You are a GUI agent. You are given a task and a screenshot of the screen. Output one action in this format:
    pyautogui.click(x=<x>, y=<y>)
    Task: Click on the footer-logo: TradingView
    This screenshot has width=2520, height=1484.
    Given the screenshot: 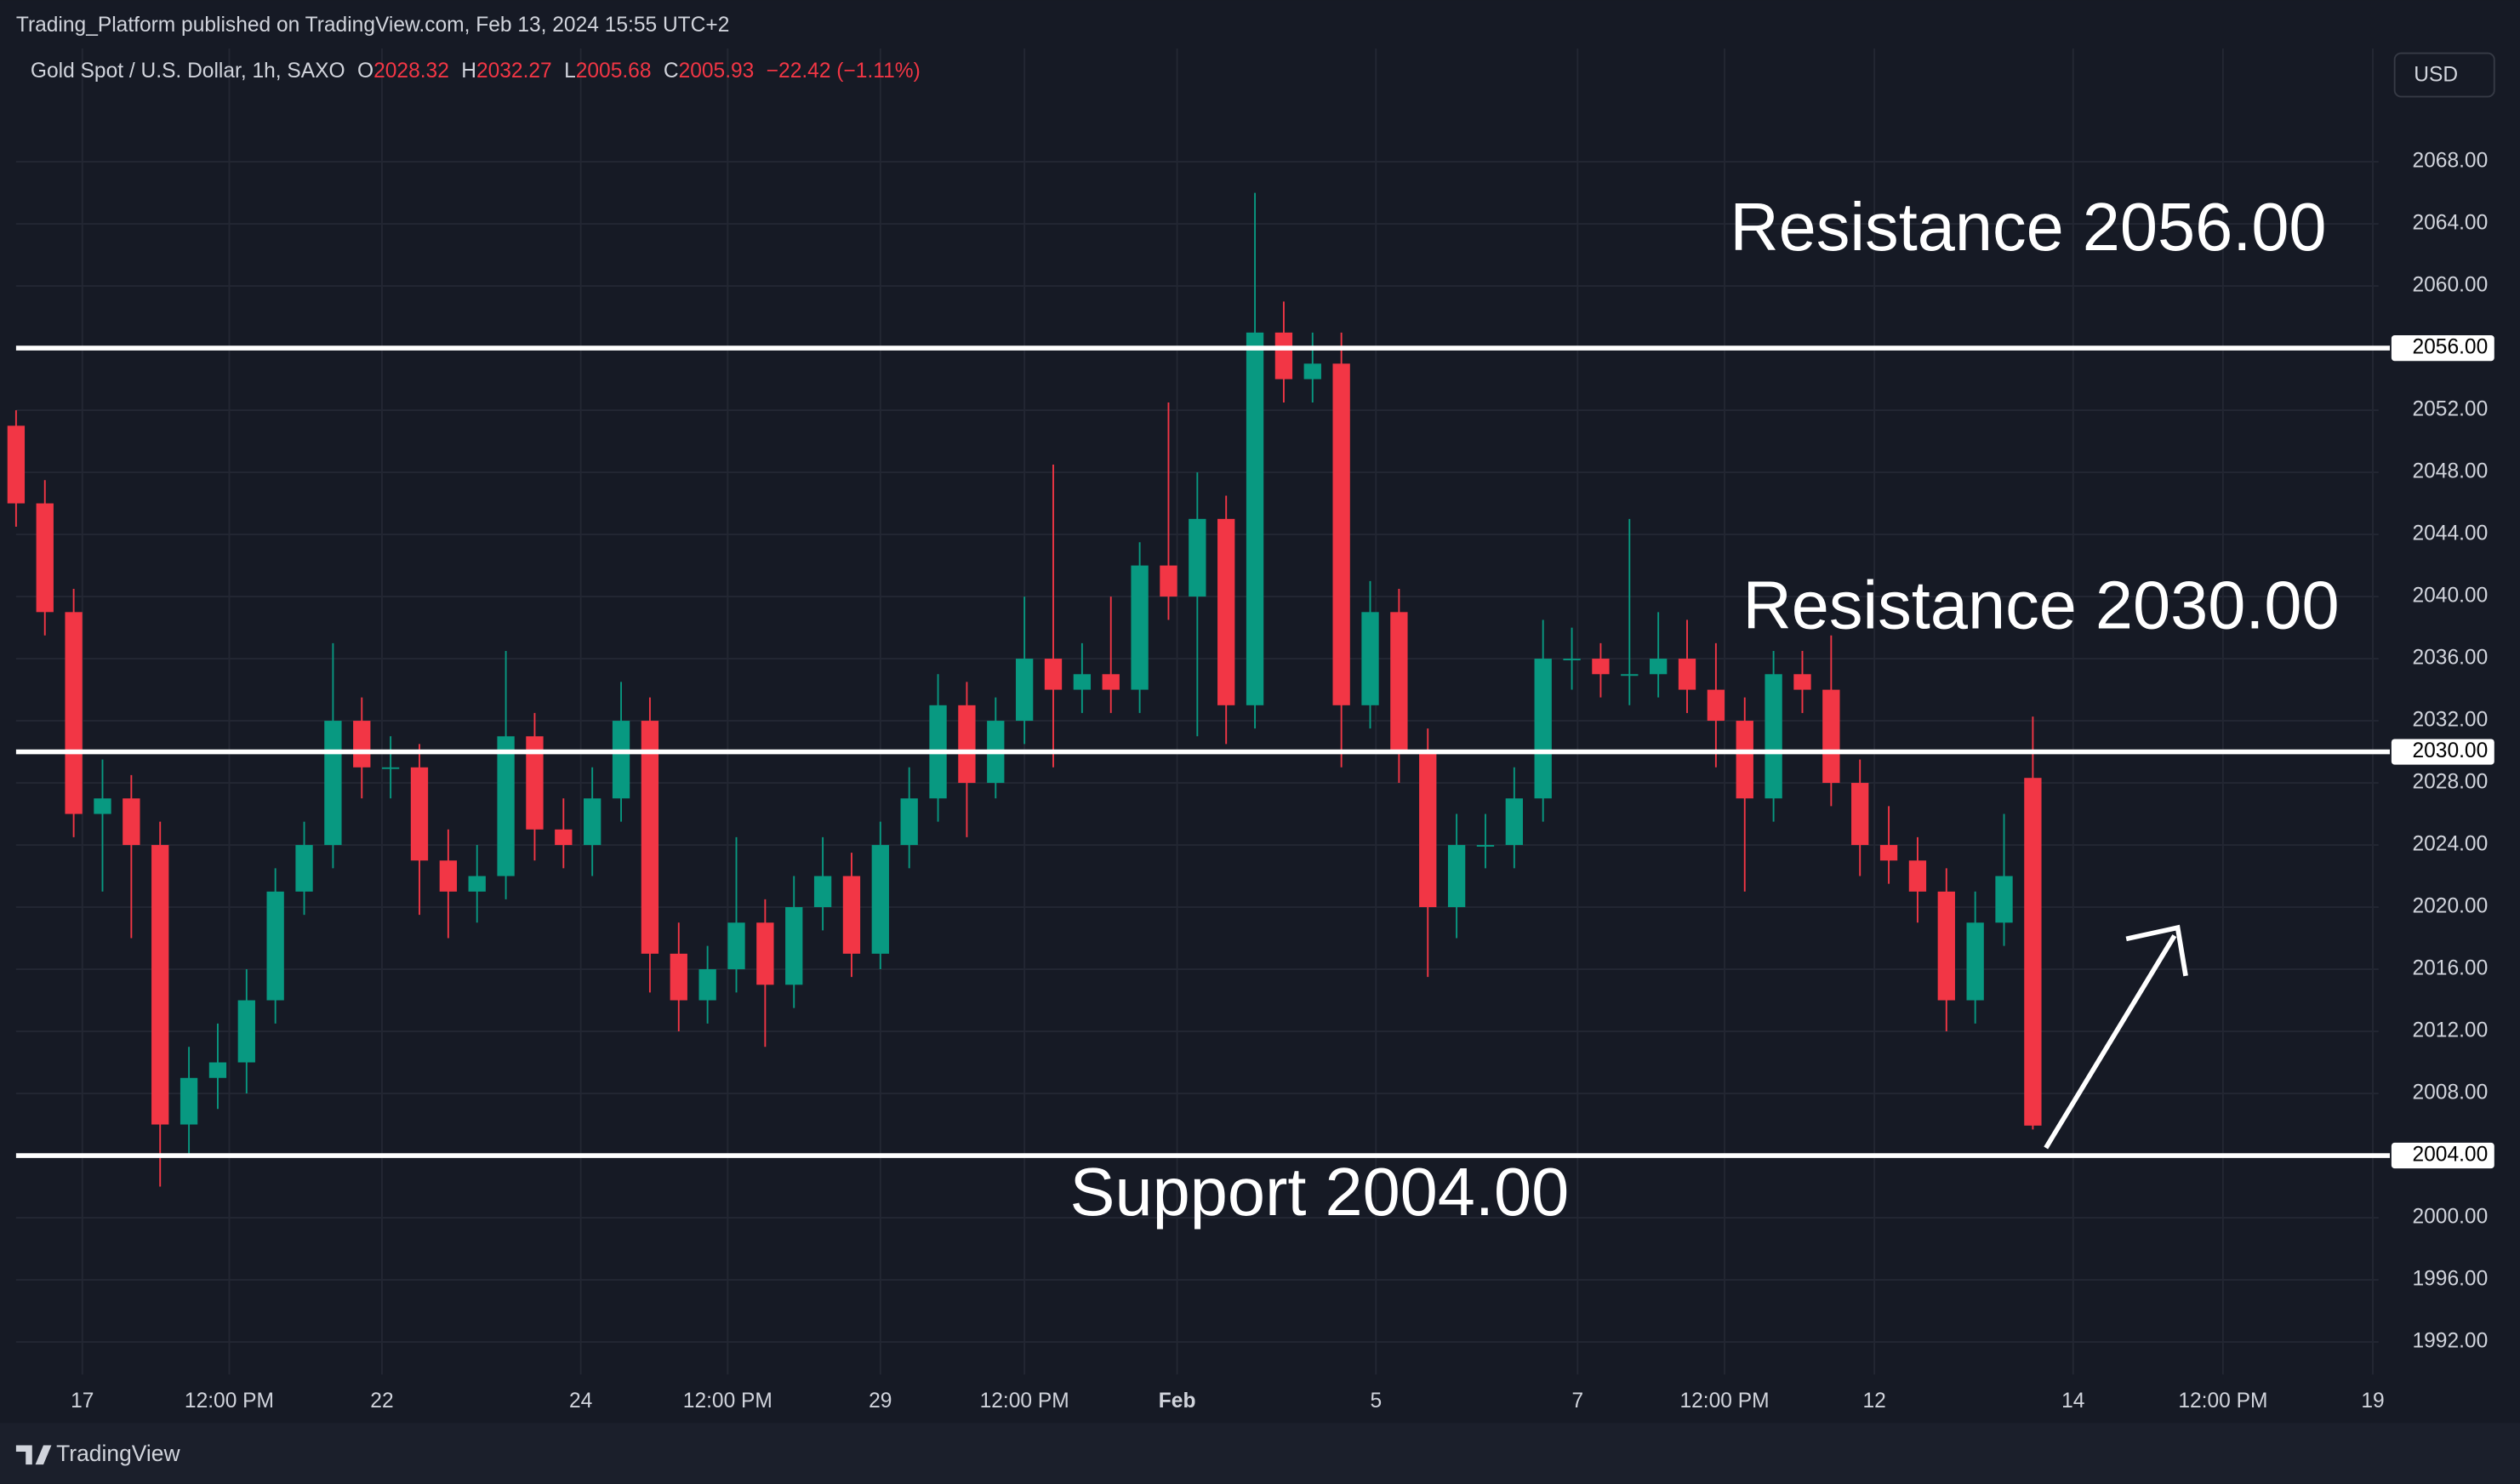 What is the action you would take?
    pyautogui.click(x=98, y=1453)
    